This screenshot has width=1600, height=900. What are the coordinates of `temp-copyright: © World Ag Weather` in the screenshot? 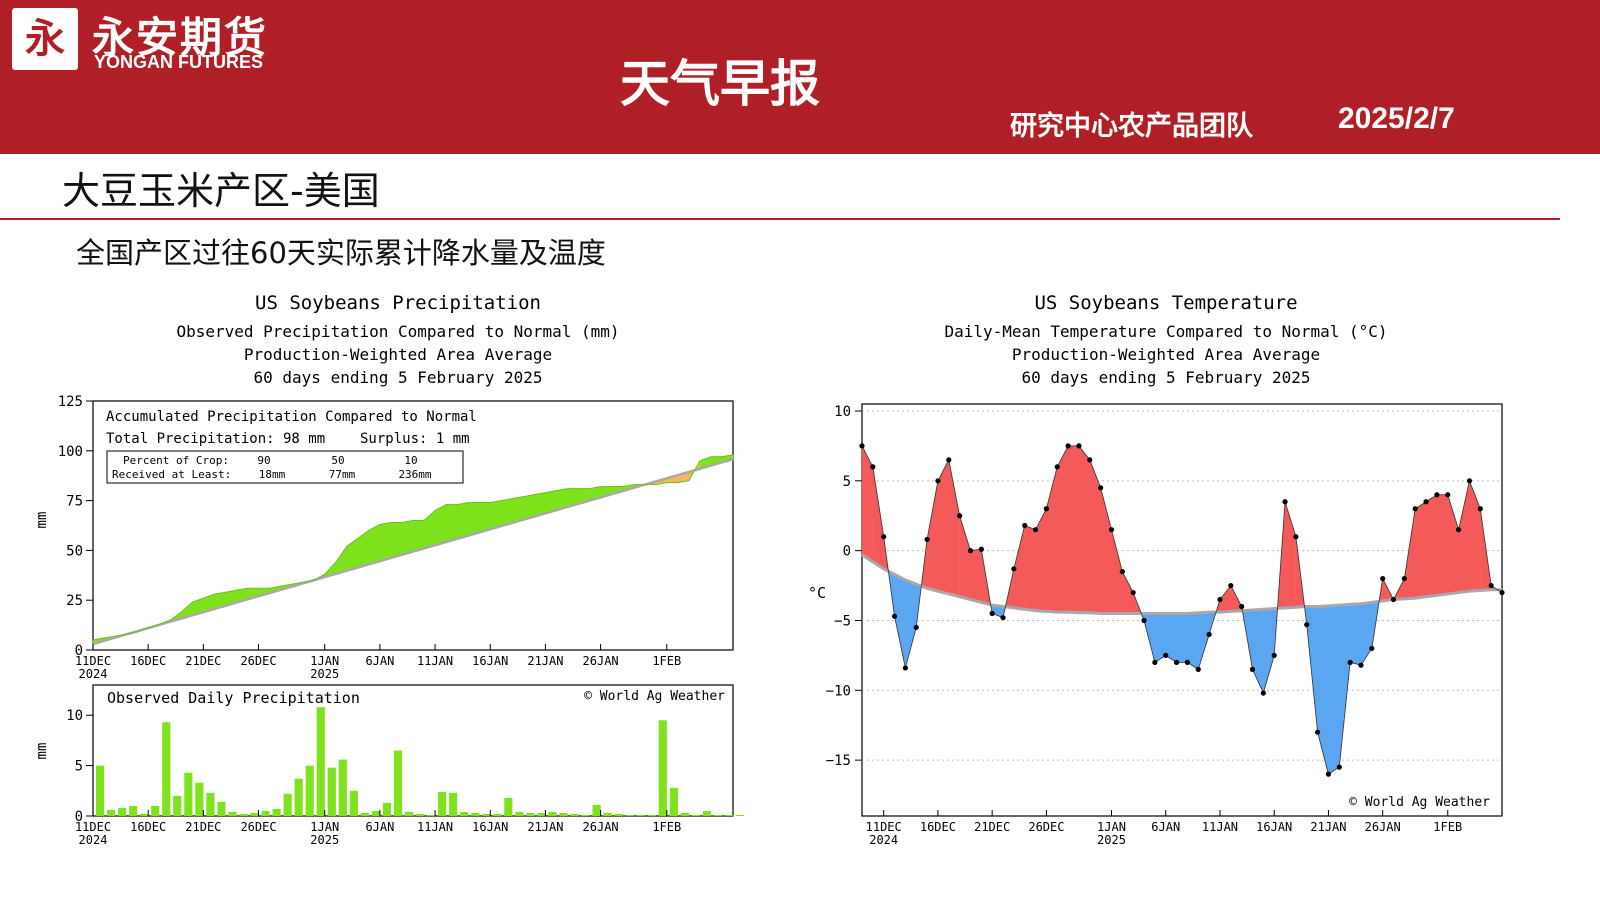 It's located at (1419, 802).